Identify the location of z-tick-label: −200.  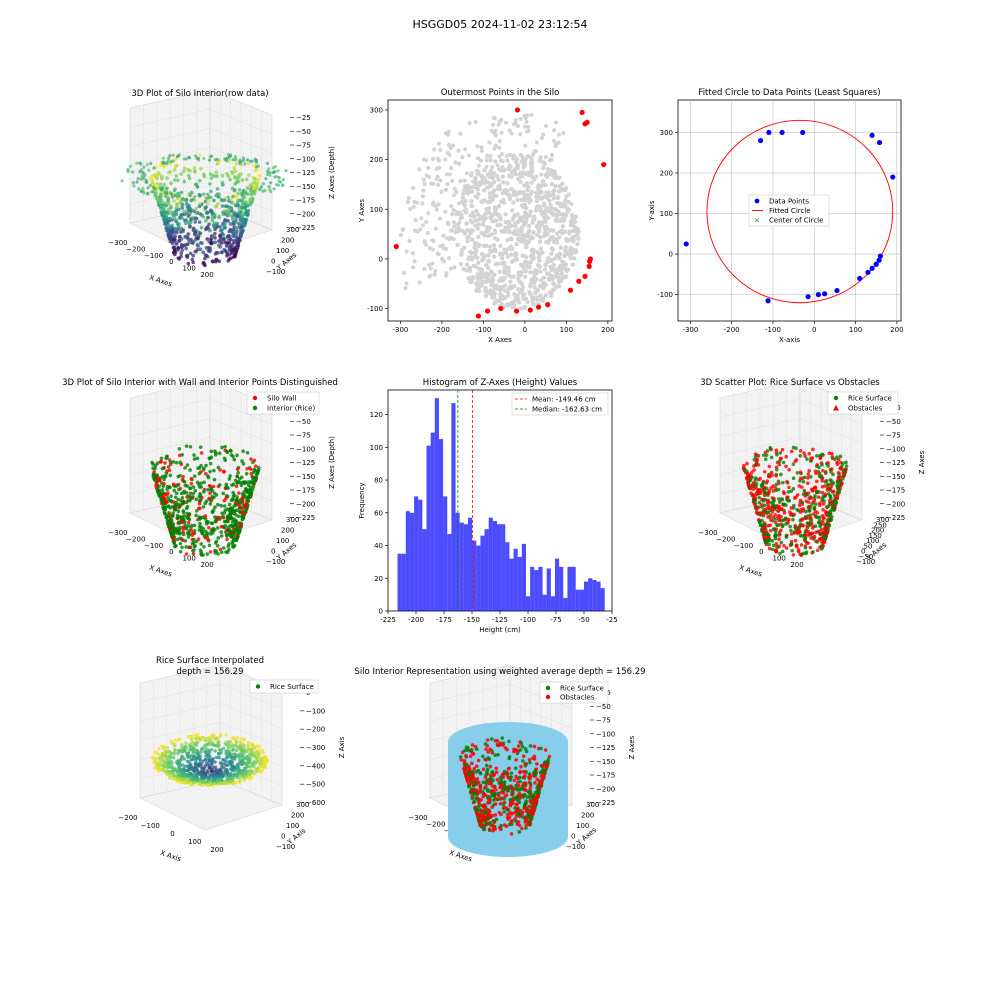
(305, 504).